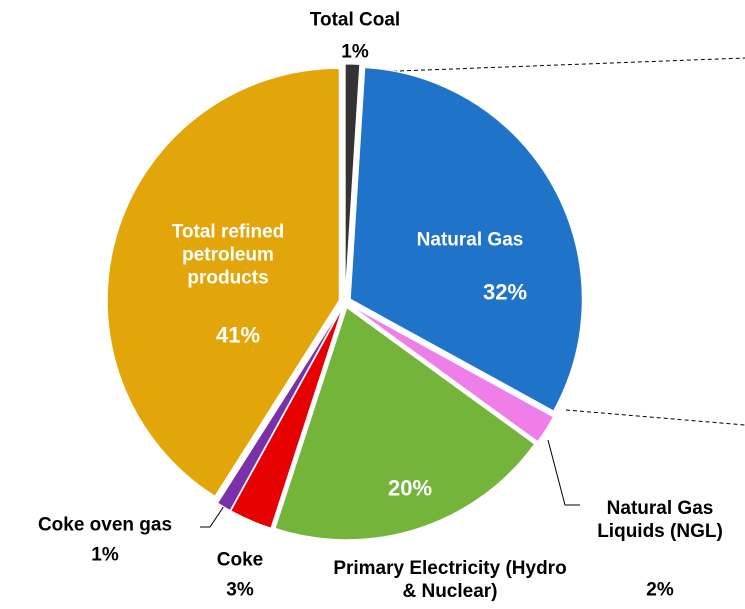 The height and width of the screenshot is (609, 745). What do you see at coordinates (450, 580) in the screenshot?
I see `slice-label: Primary Electricity (Hydro & Nuclear)` at bounding box center [450, 580].